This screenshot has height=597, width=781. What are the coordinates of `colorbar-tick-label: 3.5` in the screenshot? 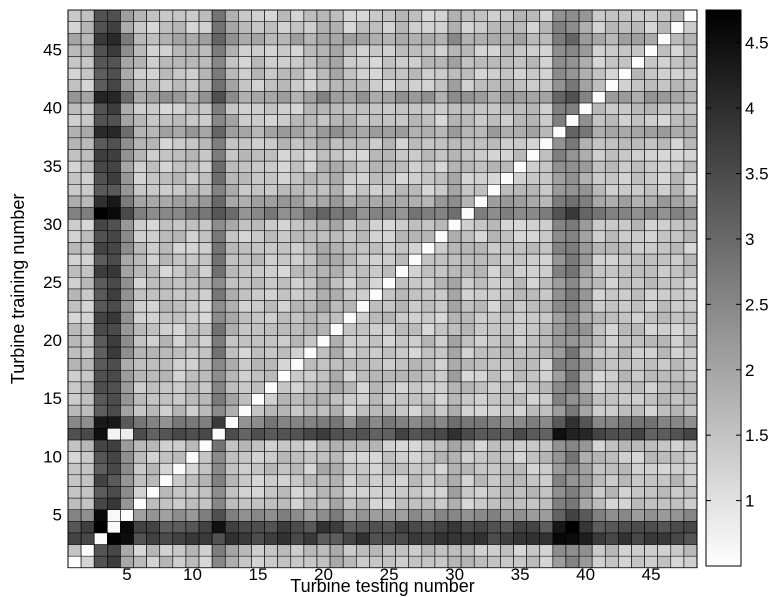 It's located at (757, 174).